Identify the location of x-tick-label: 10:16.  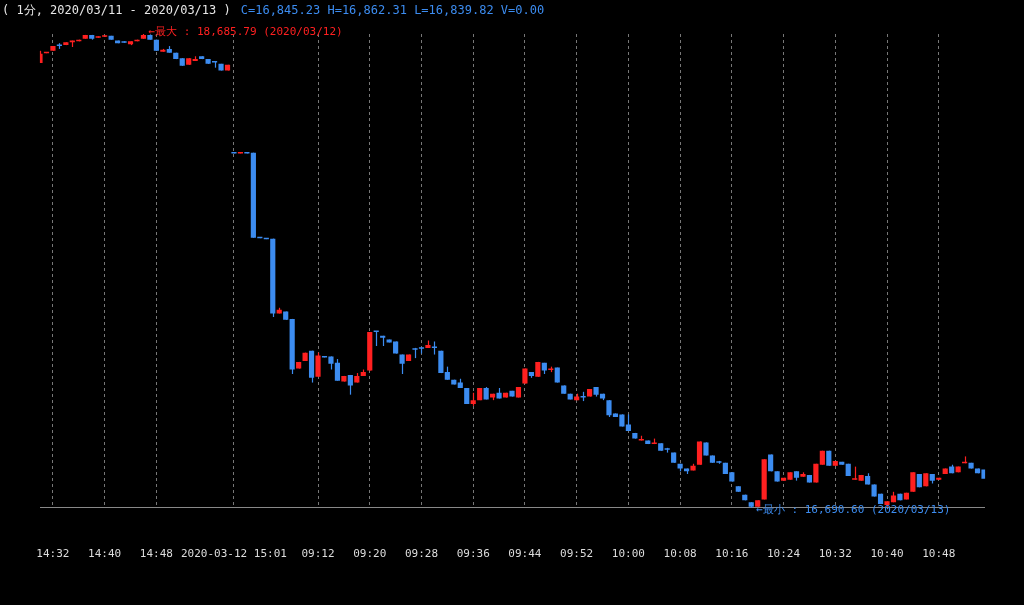
(732, 554).